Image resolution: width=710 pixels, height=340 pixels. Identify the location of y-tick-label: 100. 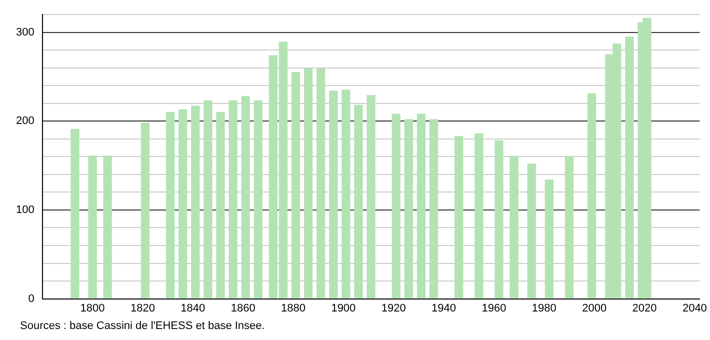
(25, 210).